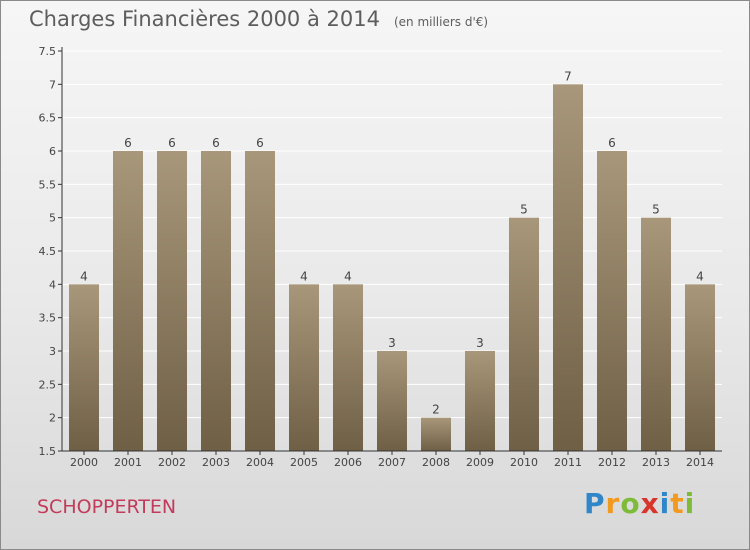 The width and height of the screenshot is (750, 550). Describe the element at coordinates (260, 462) in the screenshot. I see `x-tick-label: 2004` at that location.